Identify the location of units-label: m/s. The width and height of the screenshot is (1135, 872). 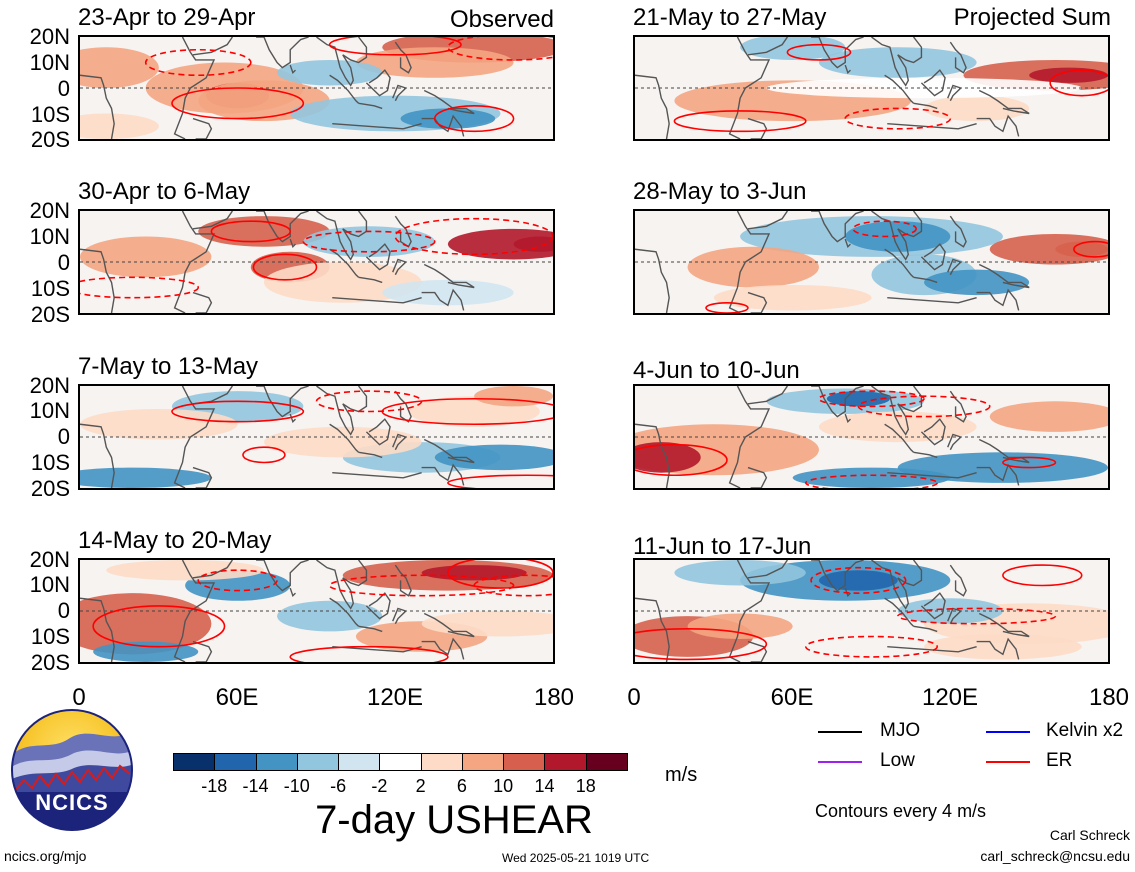
(681, 775).